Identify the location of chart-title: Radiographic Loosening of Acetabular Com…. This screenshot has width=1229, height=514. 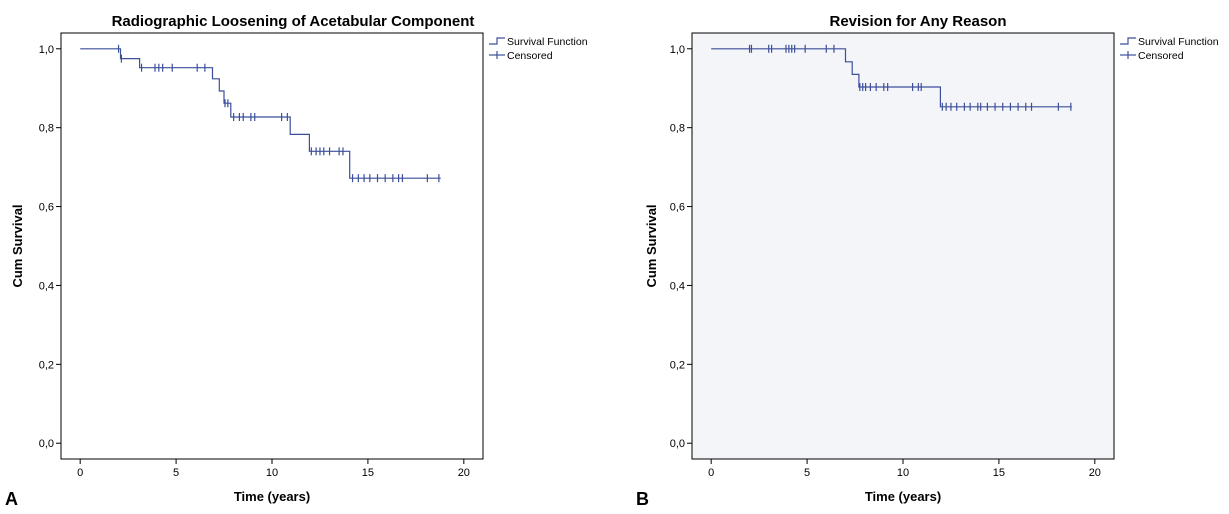
(293, 21).